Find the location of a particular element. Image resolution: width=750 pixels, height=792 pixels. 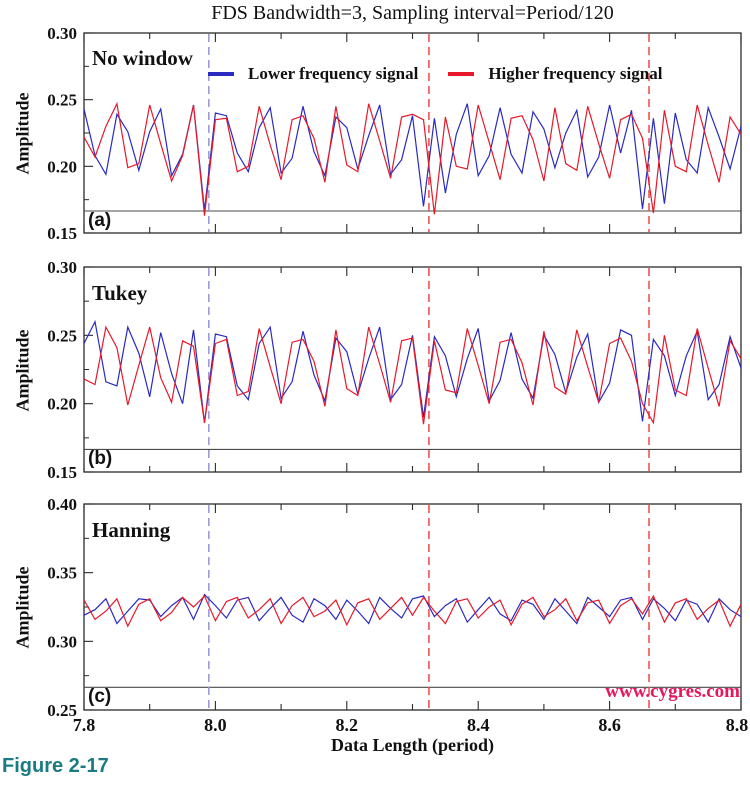

panel-a-letter: (a) is located at coordinates (100, 220).